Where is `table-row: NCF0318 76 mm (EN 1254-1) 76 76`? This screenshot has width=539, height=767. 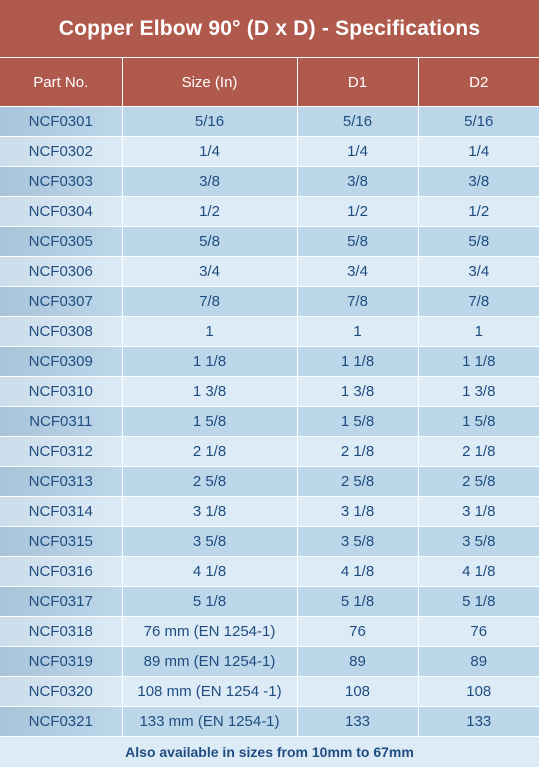
table-row: NCF0318 76 mm (EN 1254-1) 76 76 is located at coordinates (269, 631).